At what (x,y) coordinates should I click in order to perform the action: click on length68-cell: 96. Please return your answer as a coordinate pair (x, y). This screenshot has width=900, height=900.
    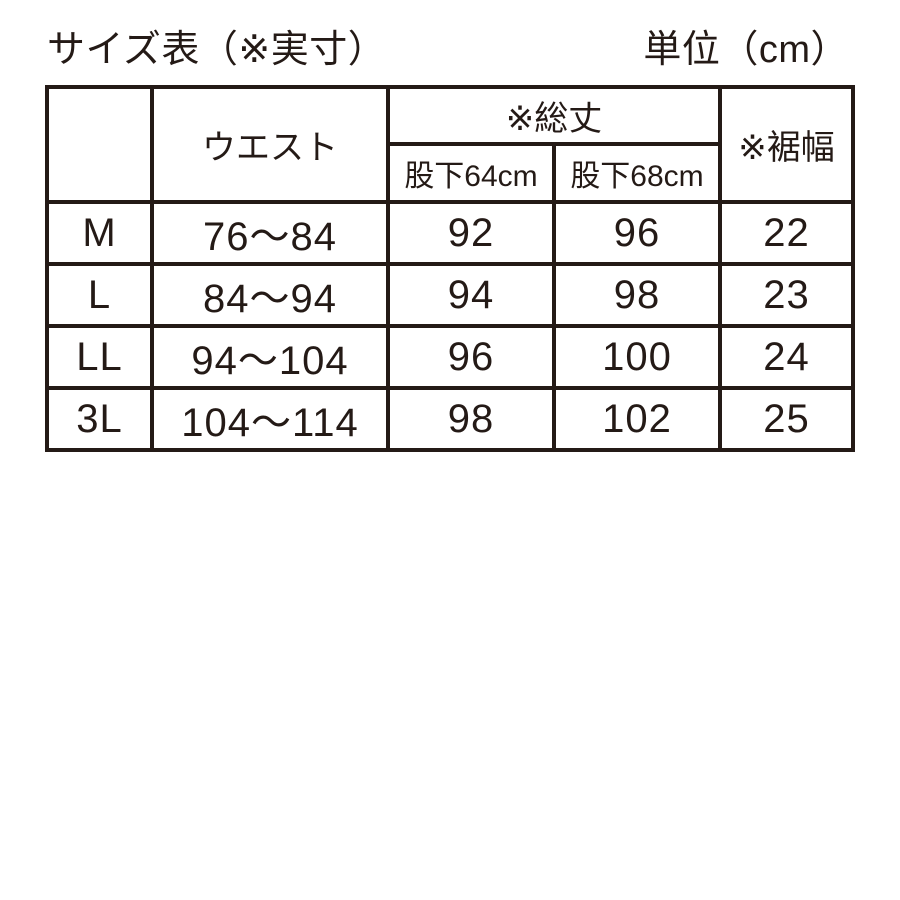
    Looking at the image, I should click on (637, 233).